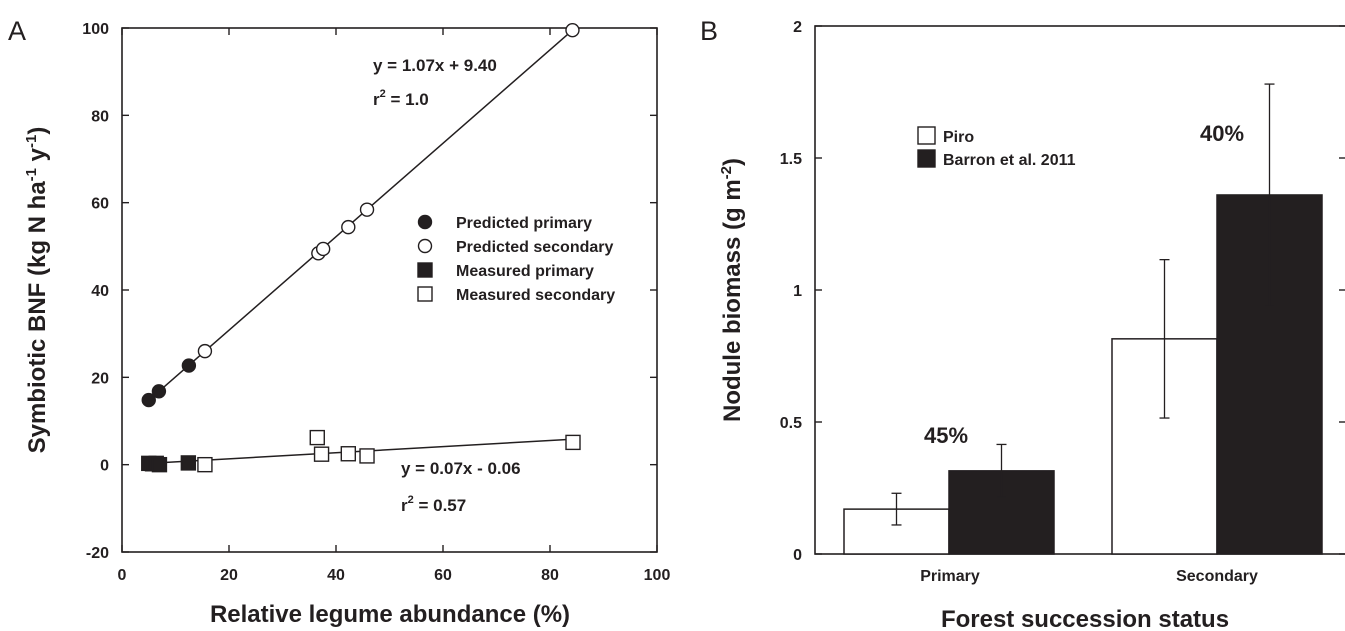 The height and width of the screenshot is (631, 1345). What do you see at coordinates (535, 295) in the screenshot?
I see `legend-label-measured-secondary: Measured secondary` at bounding box center [535, 295].